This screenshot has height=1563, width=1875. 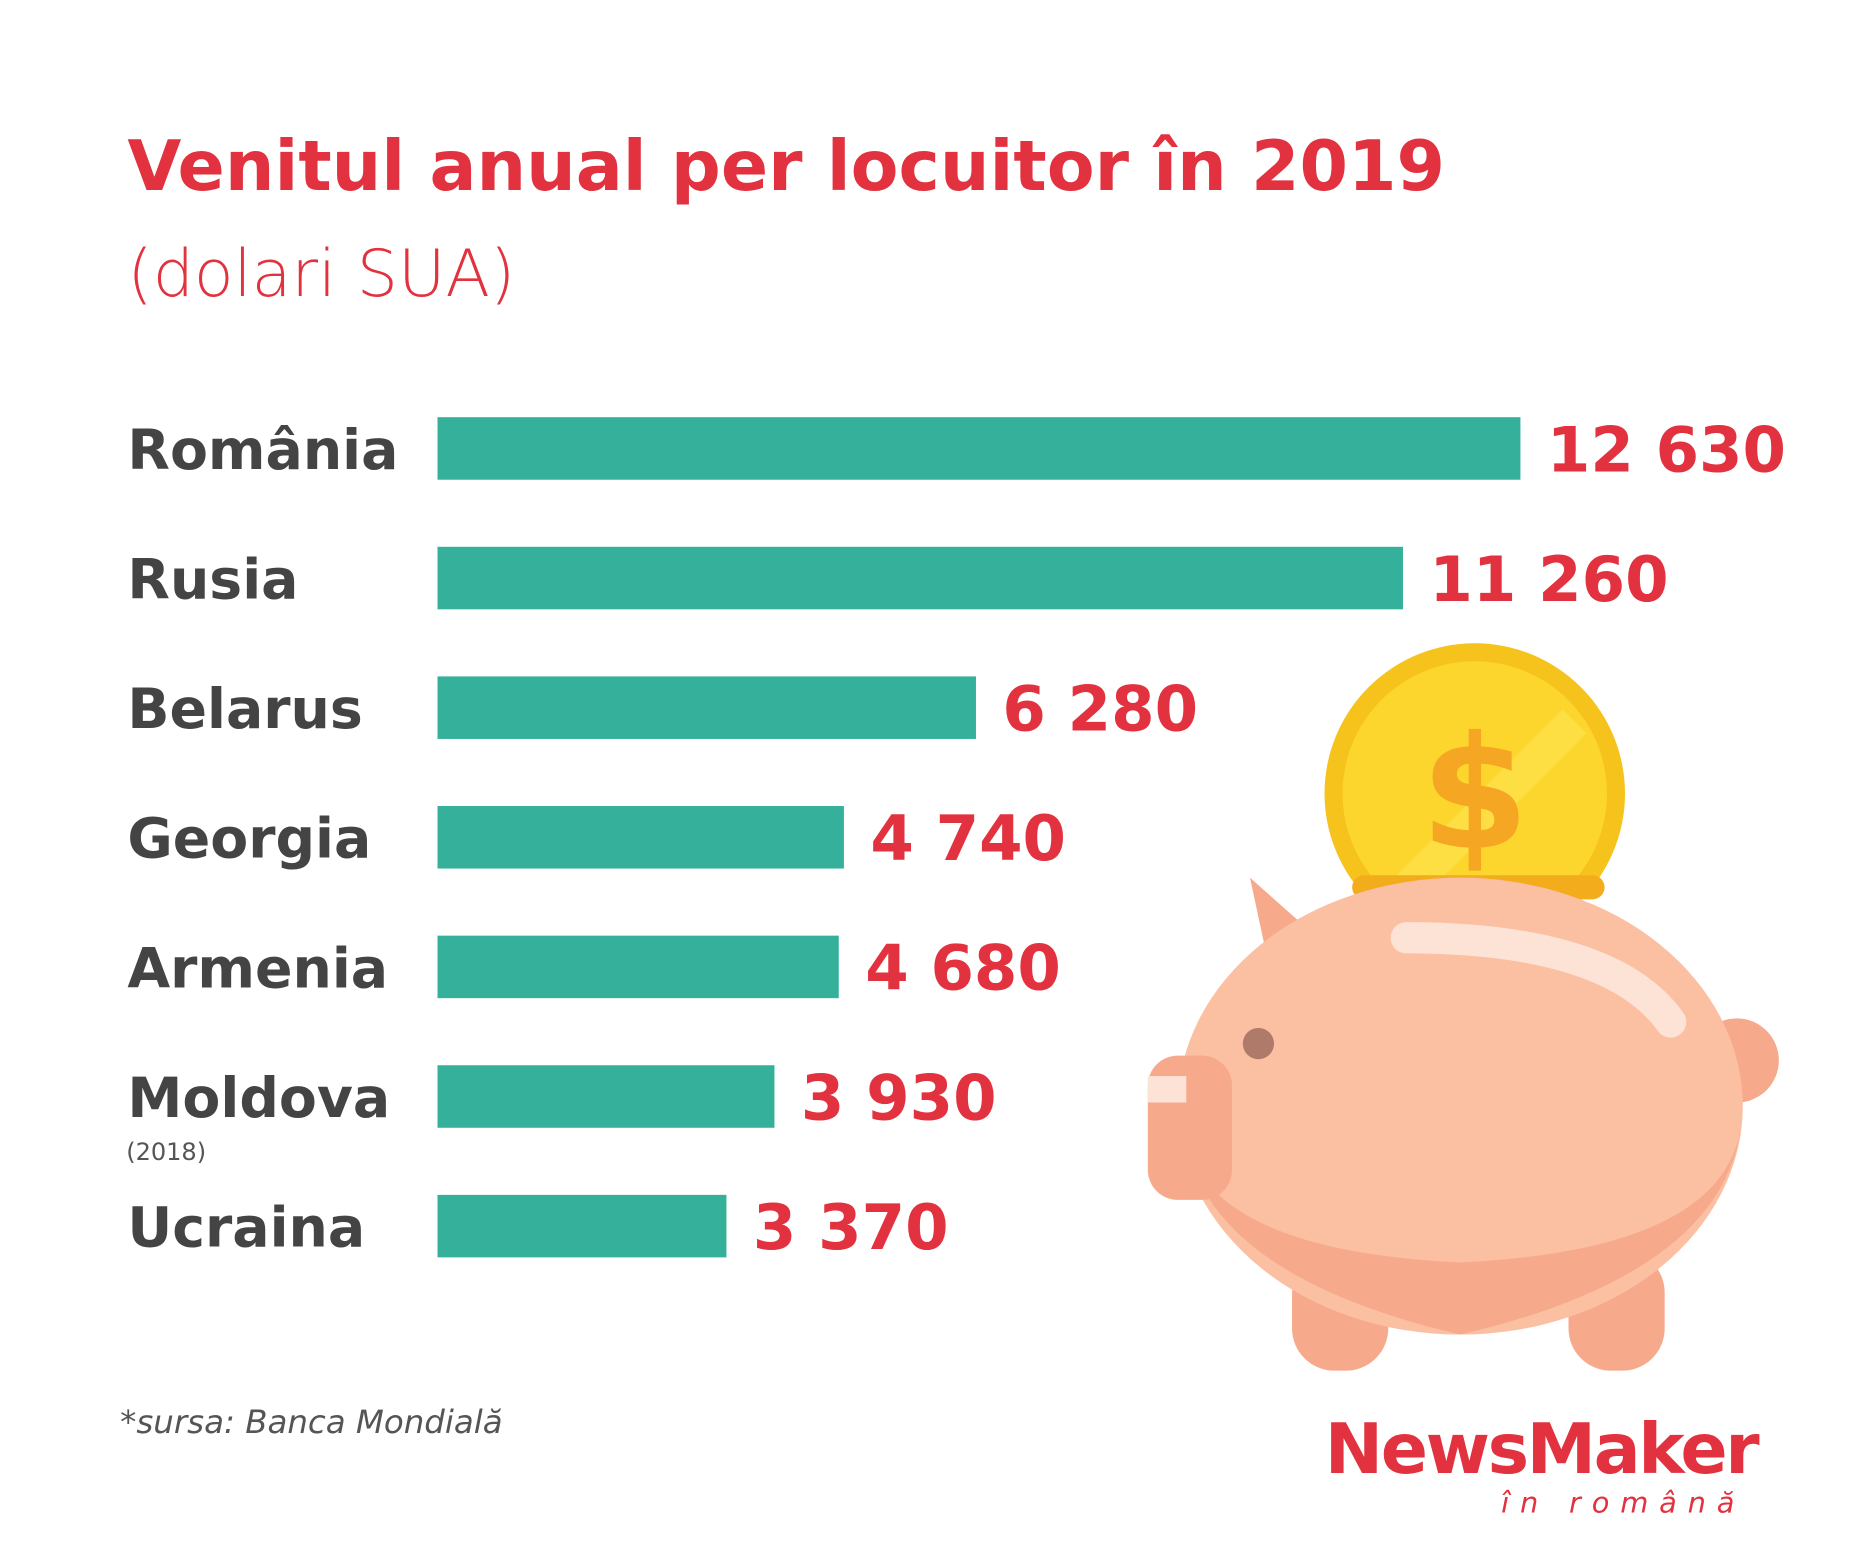 I want to click on category-label: Rusia, so click(x=212, y=581).